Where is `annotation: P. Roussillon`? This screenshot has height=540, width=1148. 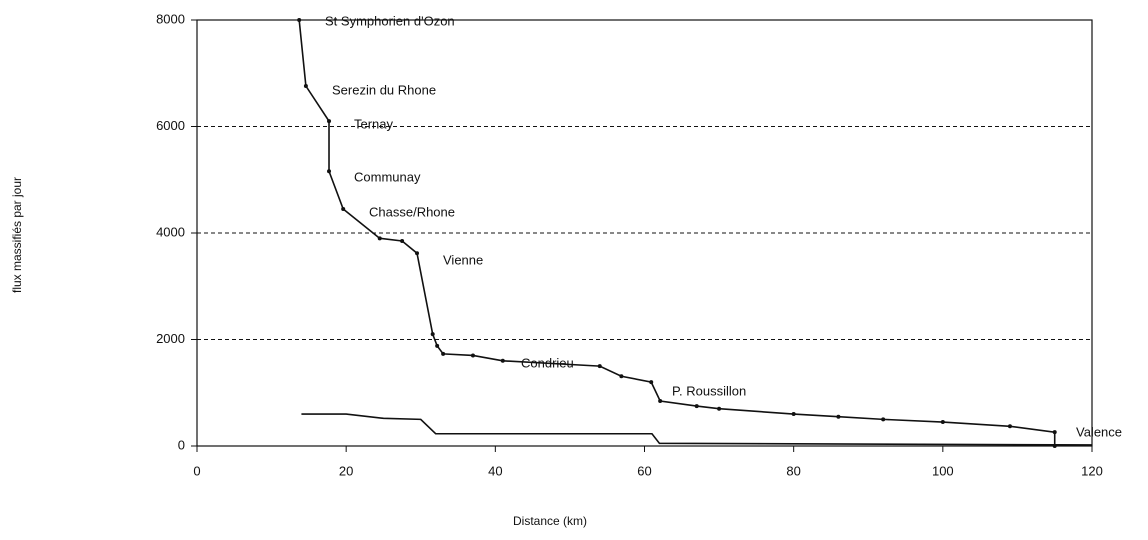 annotation: P. Roussillon is located at coordinates (709, 390).